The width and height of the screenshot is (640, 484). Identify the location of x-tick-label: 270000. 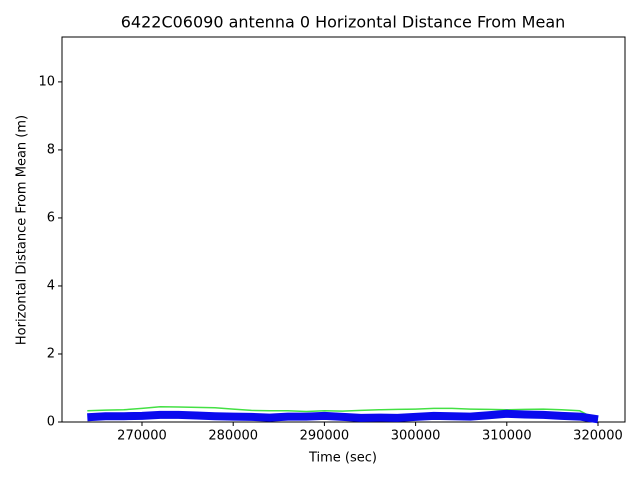
(142, 436).